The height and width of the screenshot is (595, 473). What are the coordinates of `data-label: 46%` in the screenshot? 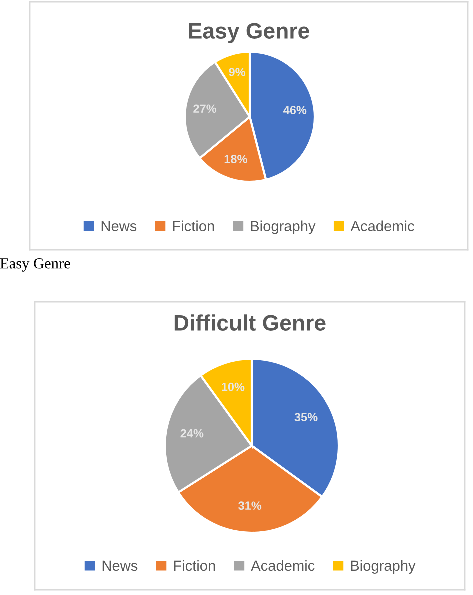 It's located at (295, 110).